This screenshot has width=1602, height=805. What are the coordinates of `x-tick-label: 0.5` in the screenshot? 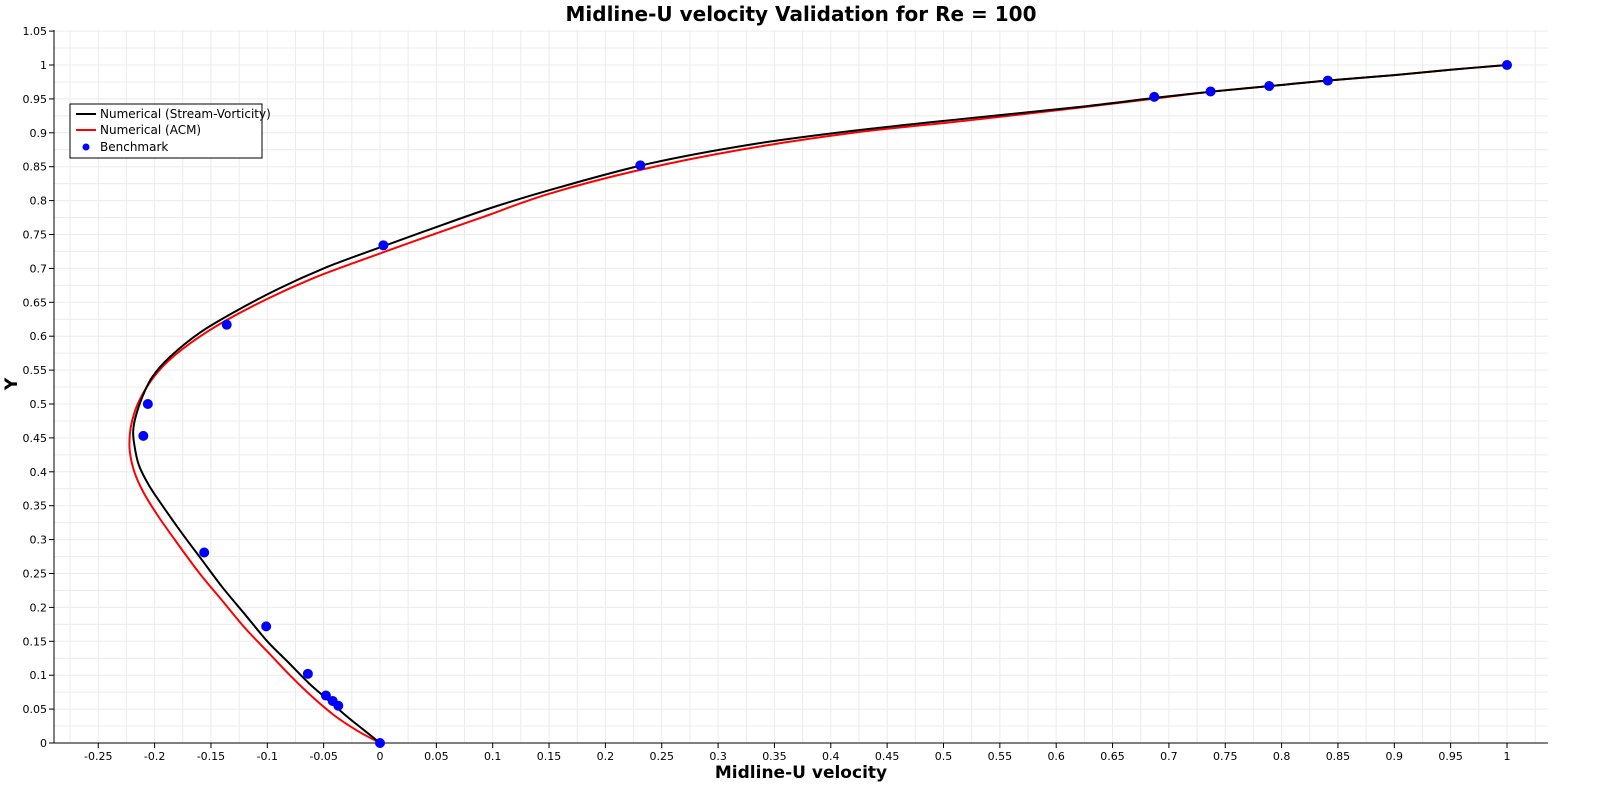 It's located at (944, 756).